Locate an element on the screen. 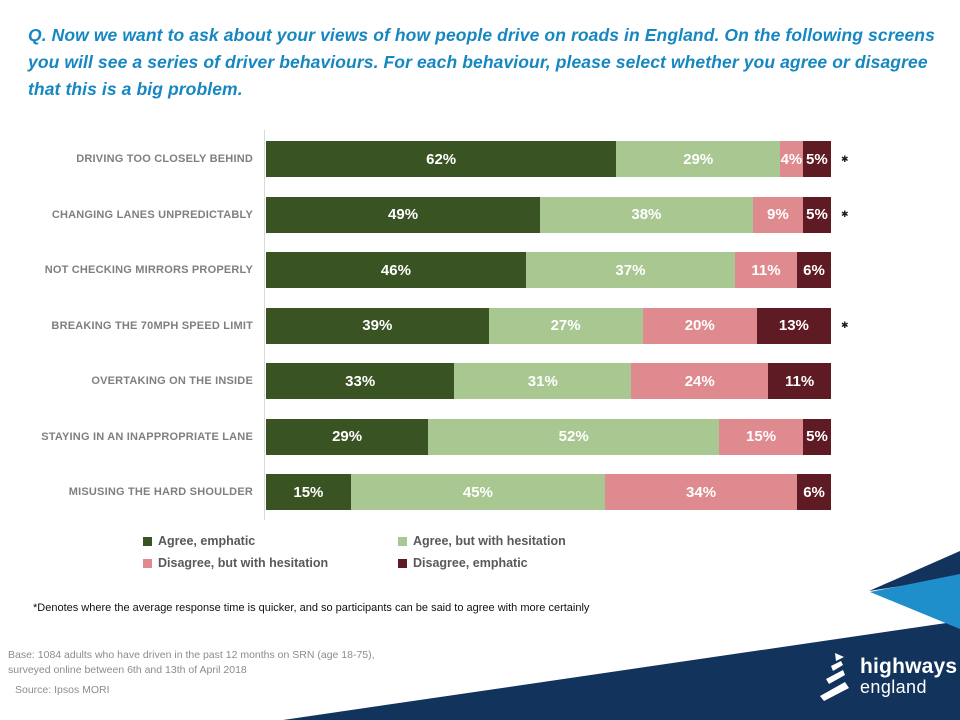 Image resolution: width=960 pixels, height=720 pixels. bar-segment-value: 45% is located at coordinates (477, 492).